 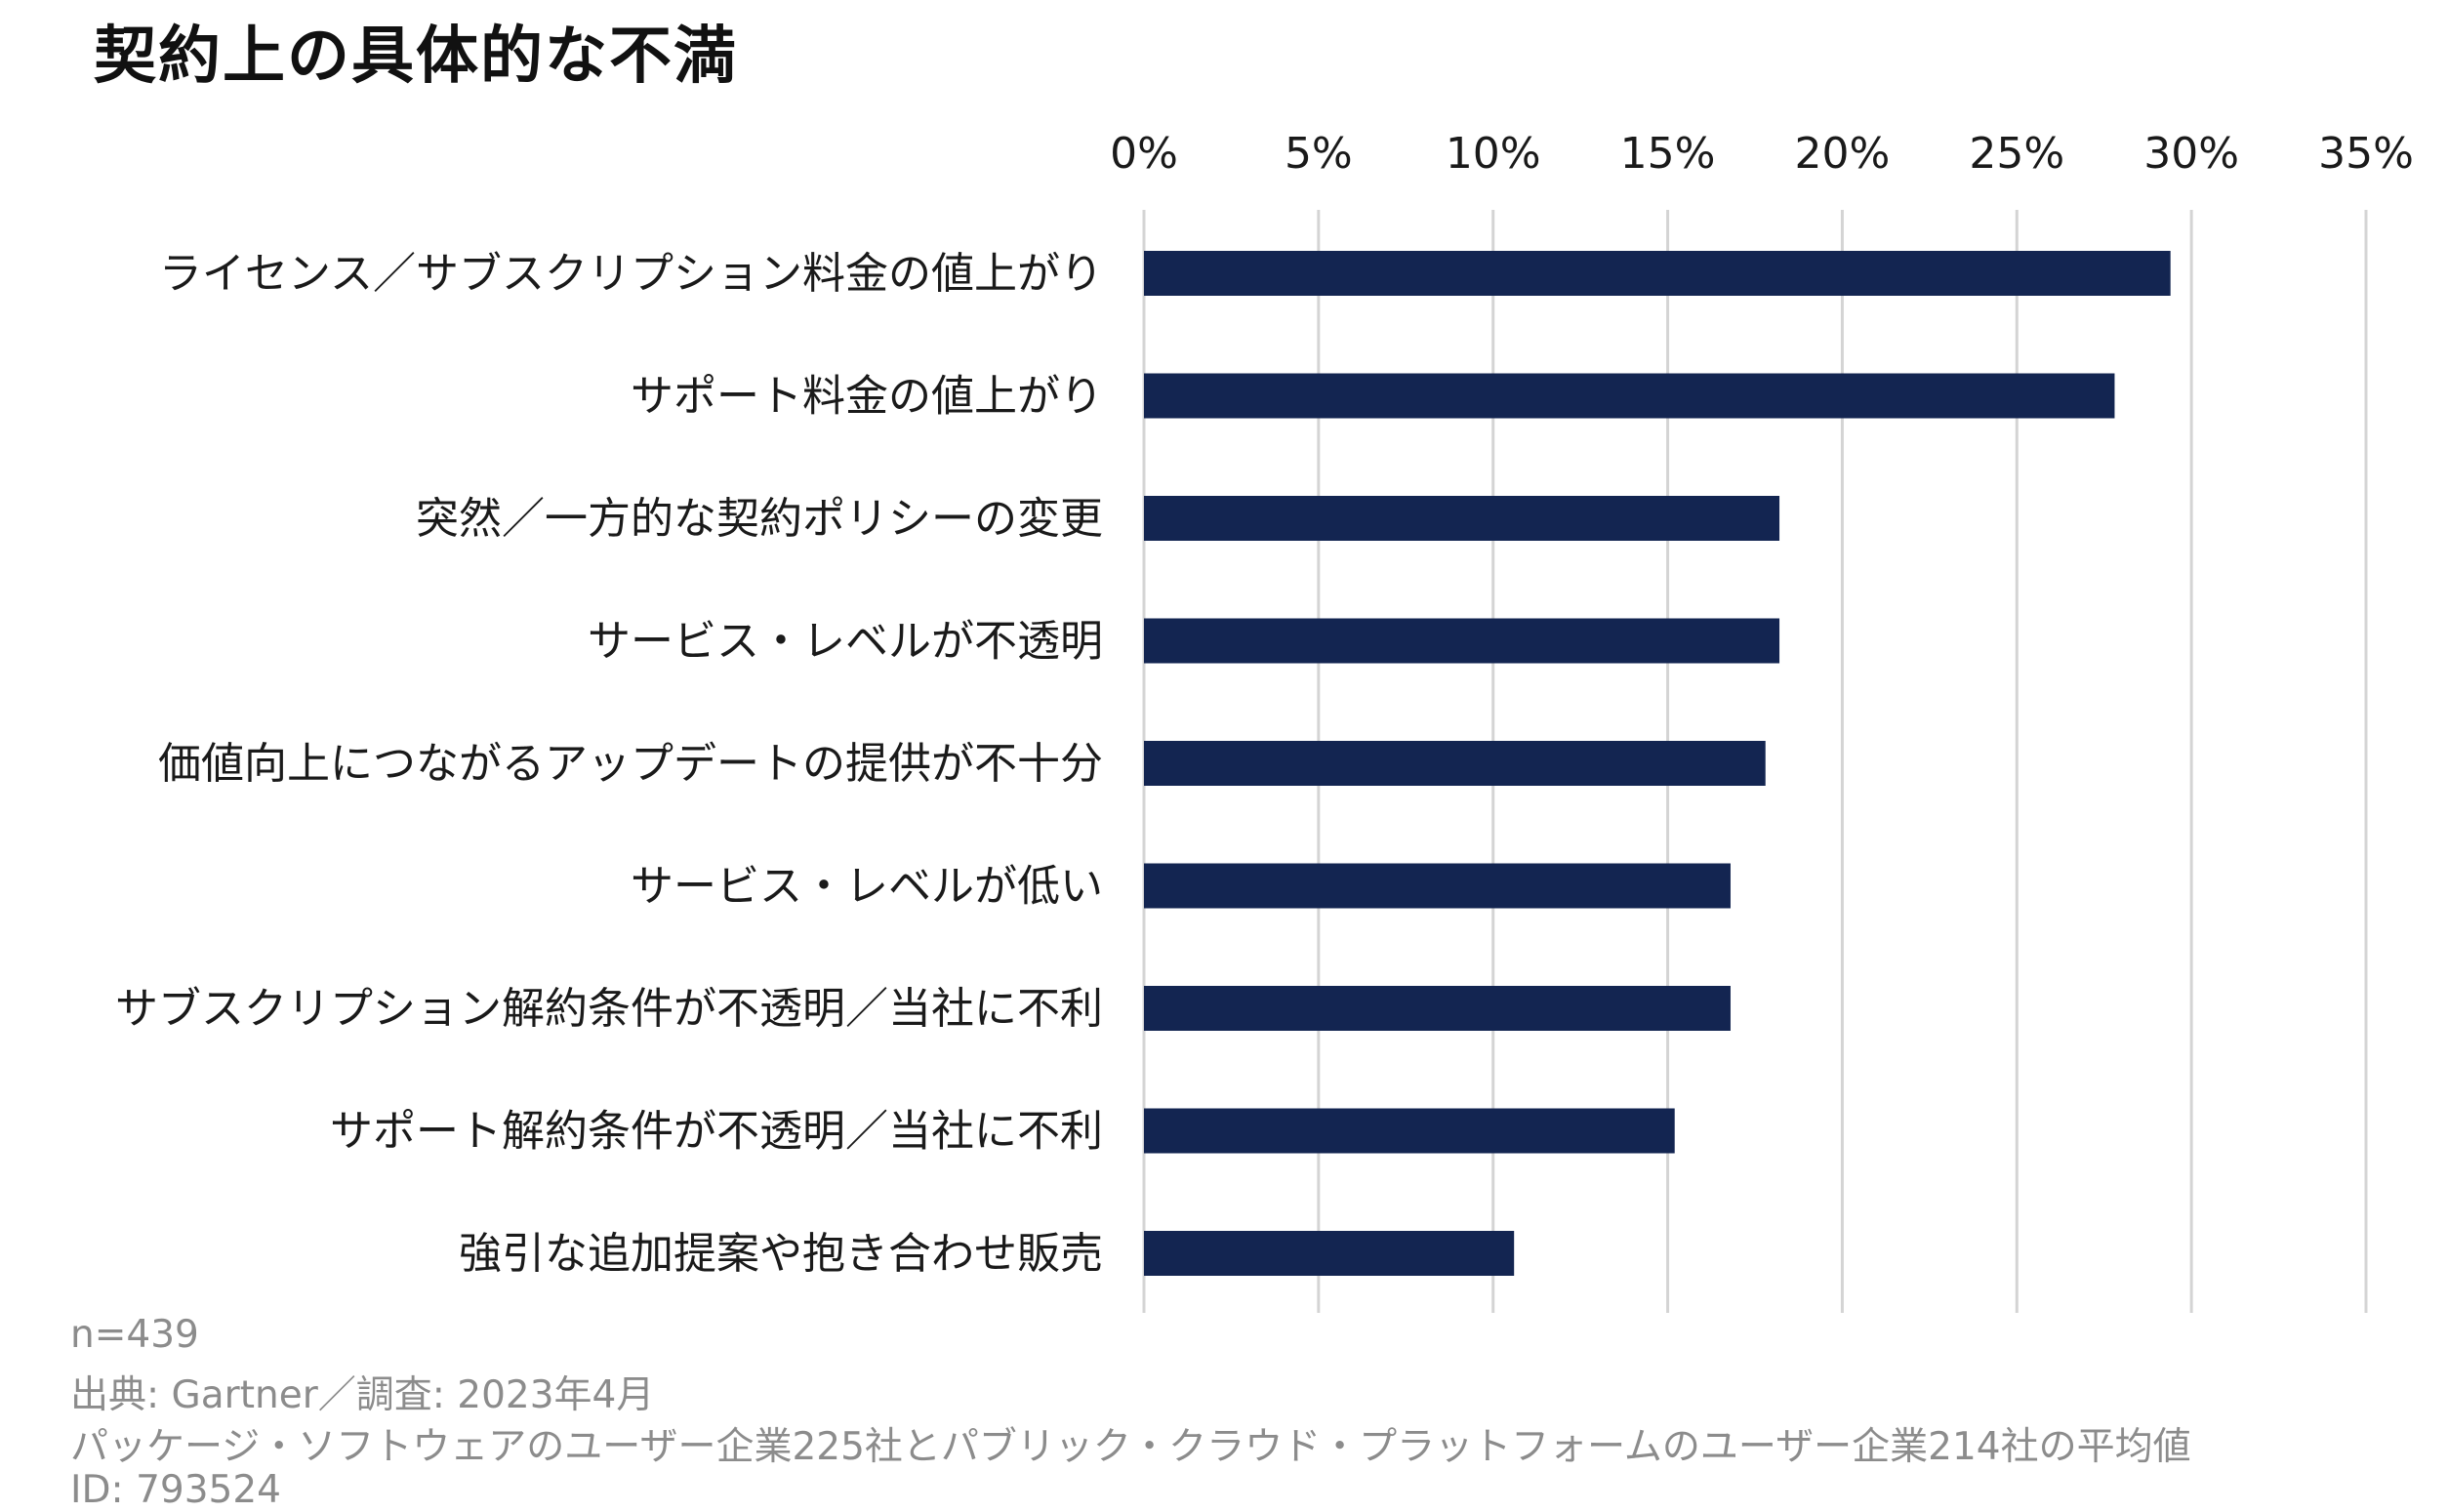 What do you see at coordinates (781, 1254) in the screenshot?
I see `category-label: 強引な追加提案や抱き合わせ販売` at bounding box center [781, 1254].